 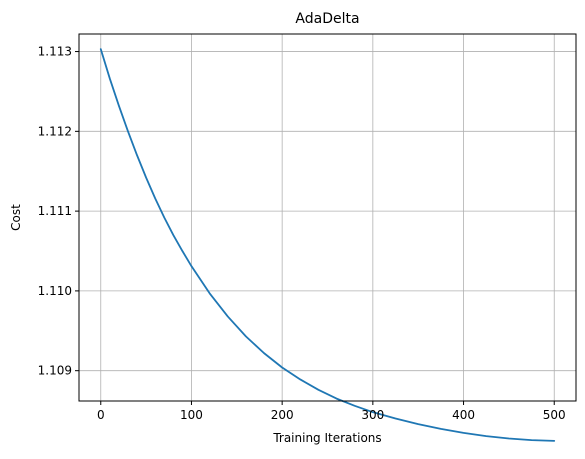 What do you see at coordinates (55, 52) in the screenshot?
I see `y-tick-label: 1.113` at bounding box center [55, 52].